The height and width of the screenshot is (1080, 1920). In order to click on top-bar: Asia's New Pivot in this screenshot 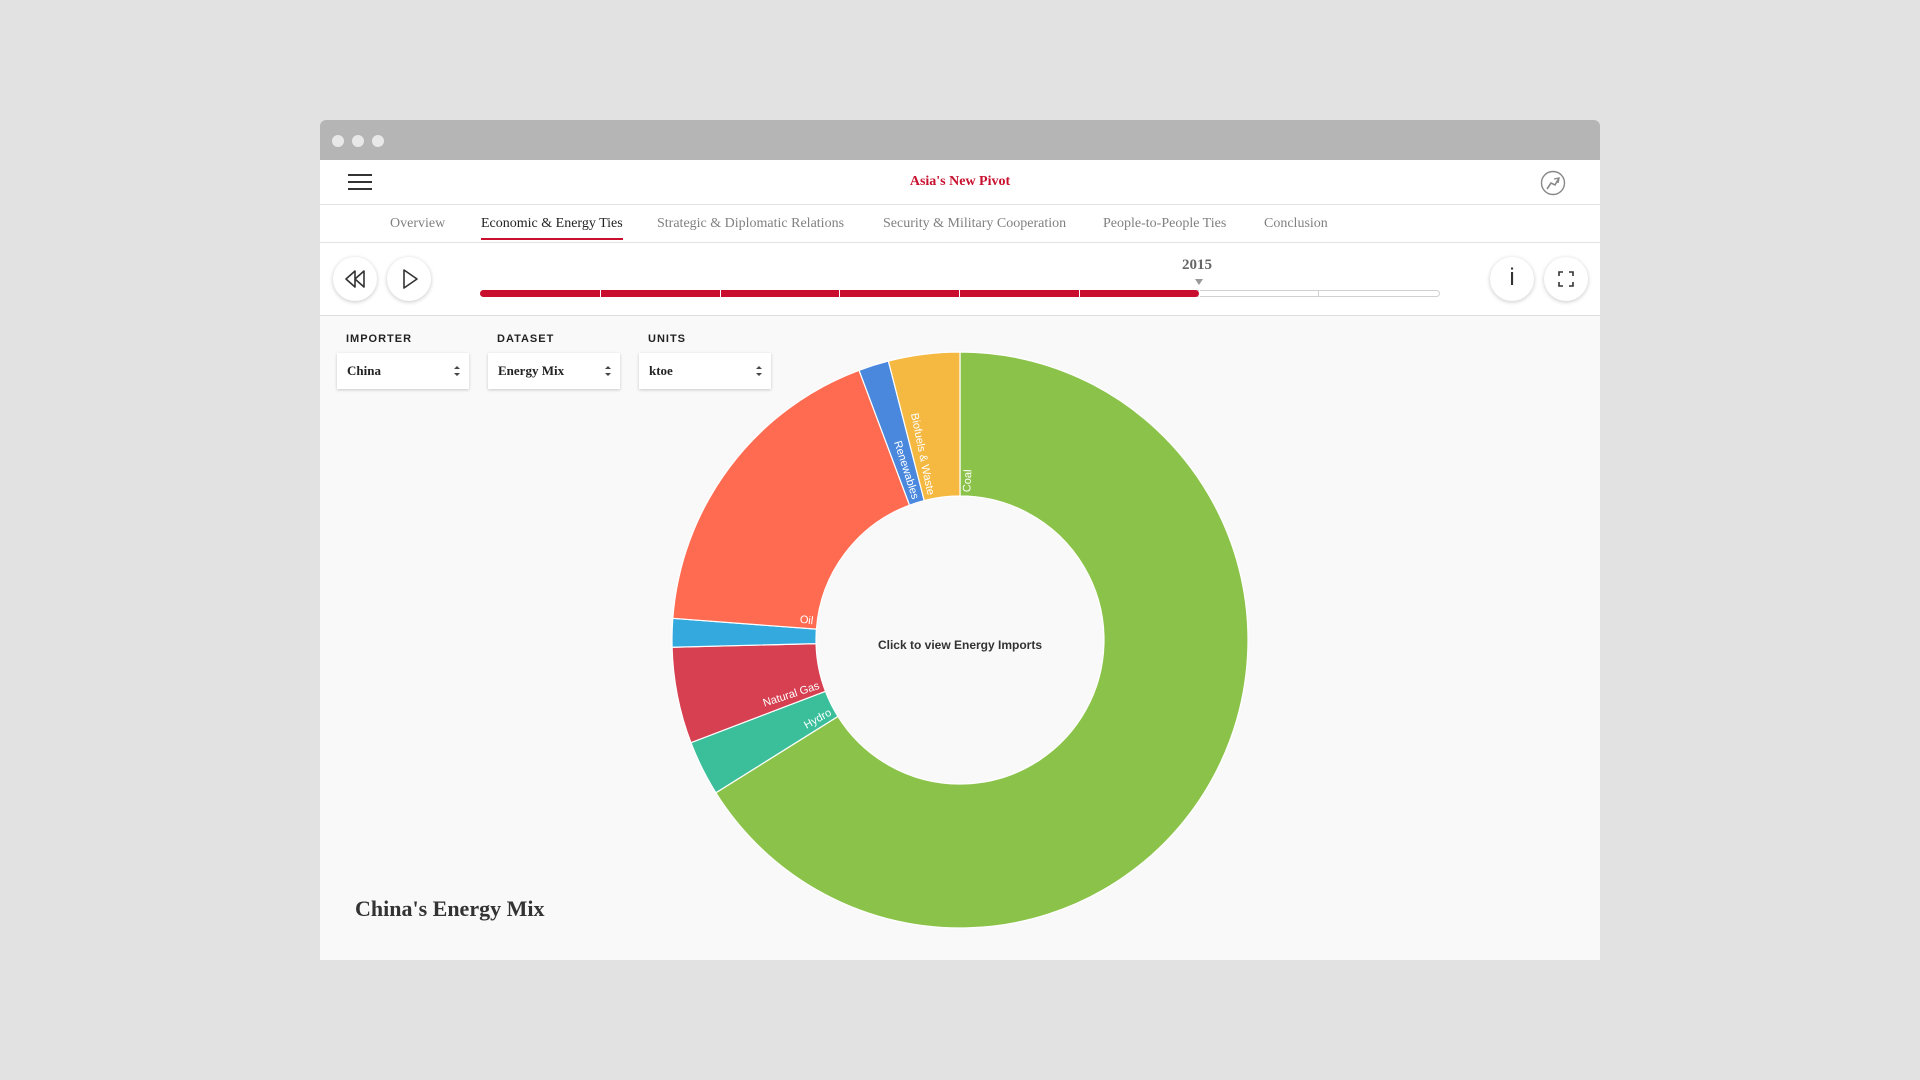, I will do `click(960, 182)`.